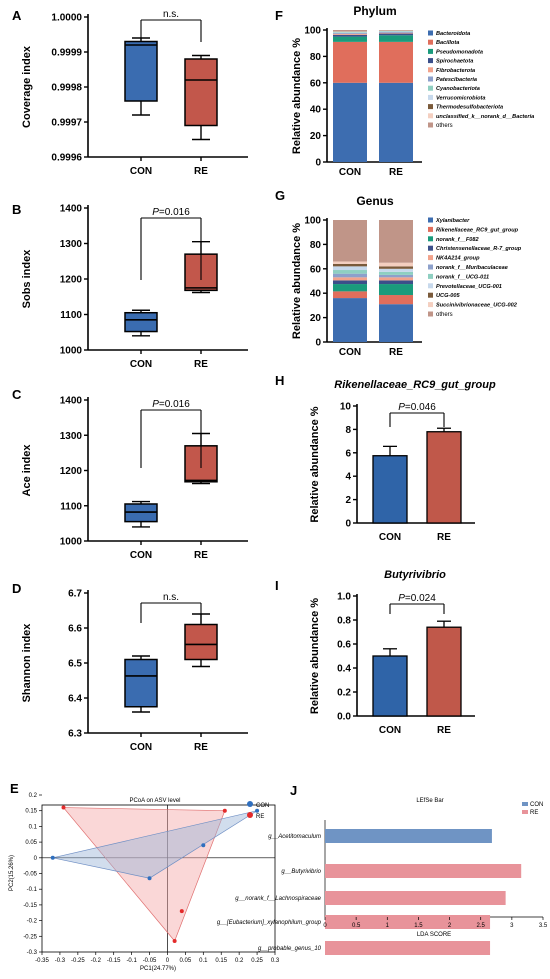  What do you see at coordinates (75, 629) in the screenshot?
I see `y-tick-label-D: 6.6` at bounding box center [75, 629].